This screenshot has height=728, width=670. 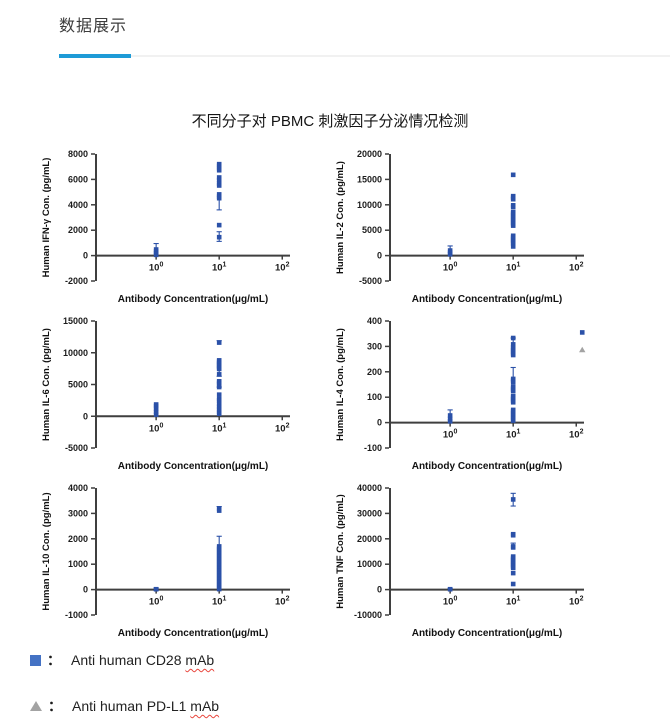 I want to click on svg-text: Human IL-10 Con. (pg/mL), so click(x=46, y=551).